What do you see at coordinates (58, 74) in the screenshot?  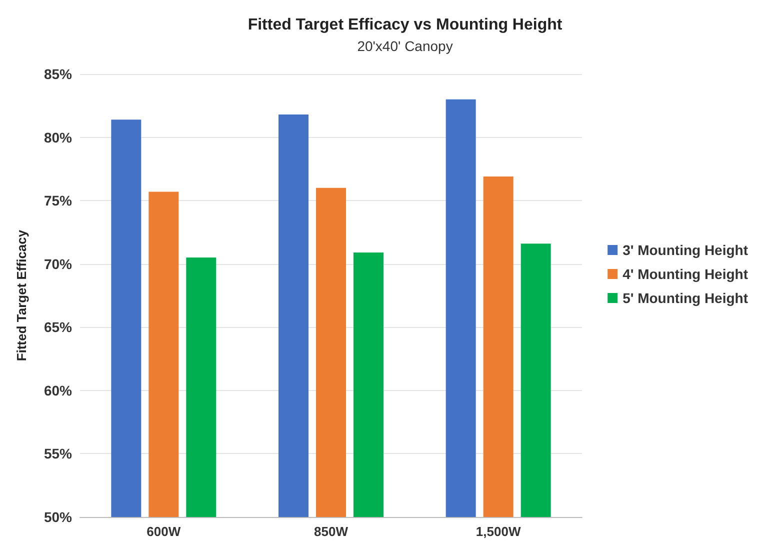 I see `y-tick-label: 85%` at bounding box center [58, 74].